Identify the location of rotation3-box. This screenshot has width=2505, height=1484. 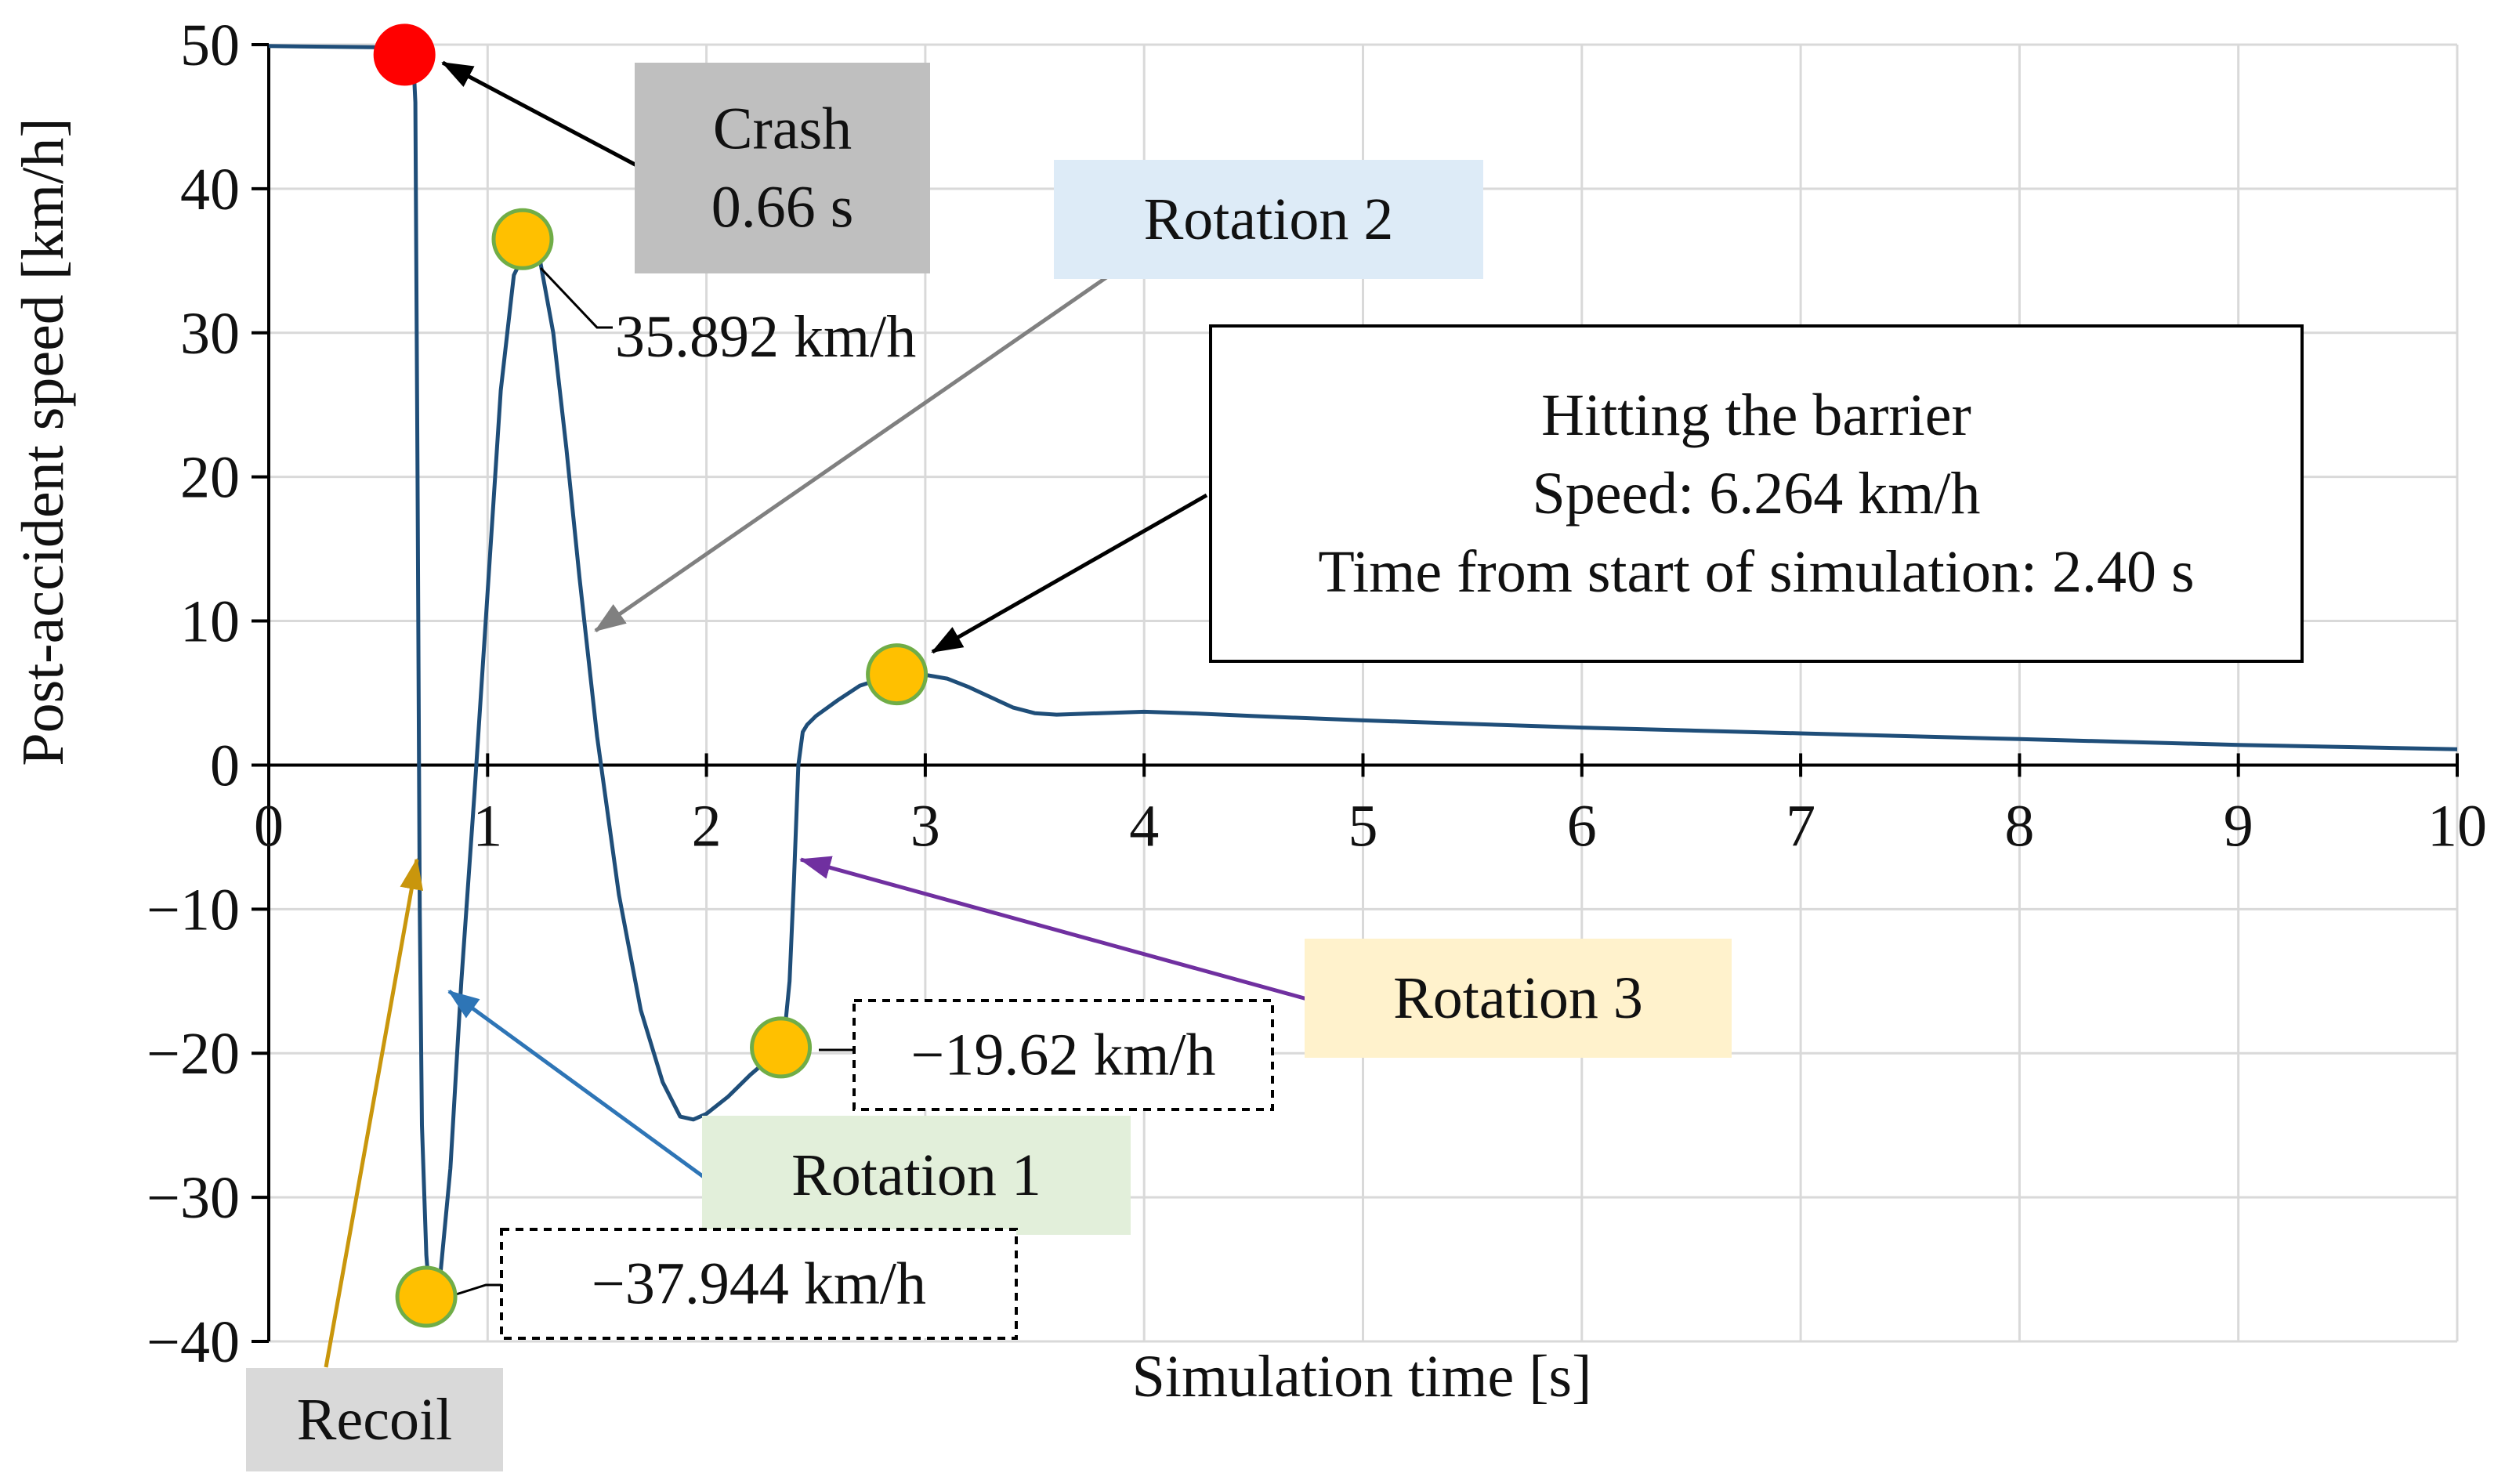
(1518, 998).